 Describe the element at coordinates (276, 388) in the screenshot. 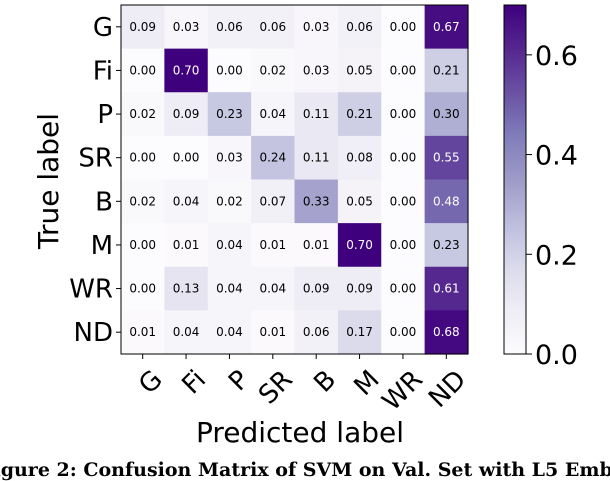

I see `x-tick-label: SR` at that location.